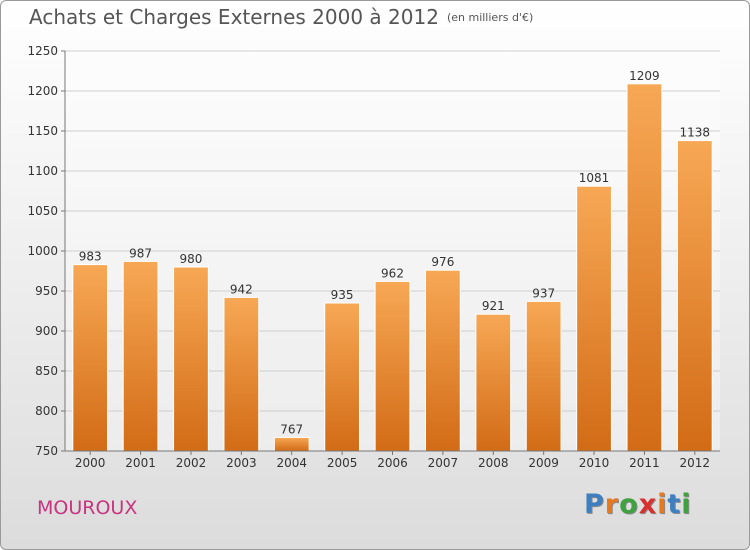 The height and width of the screenshot is (550, 750). What do you see at coordinates (42, 171) in the screenshot?
I see `y-tick-label: 1100` at bounding box center [42, 171].